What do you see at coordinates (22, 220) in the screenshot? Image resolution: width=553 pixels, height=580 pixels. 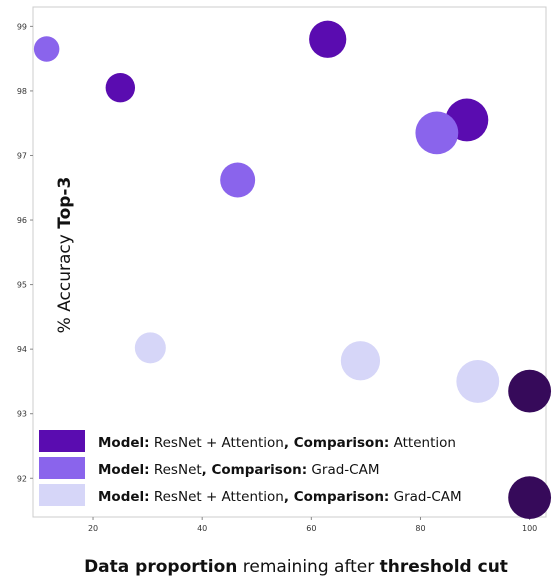 I see `y-tick-label: 96` at bounding box center [22, 220].